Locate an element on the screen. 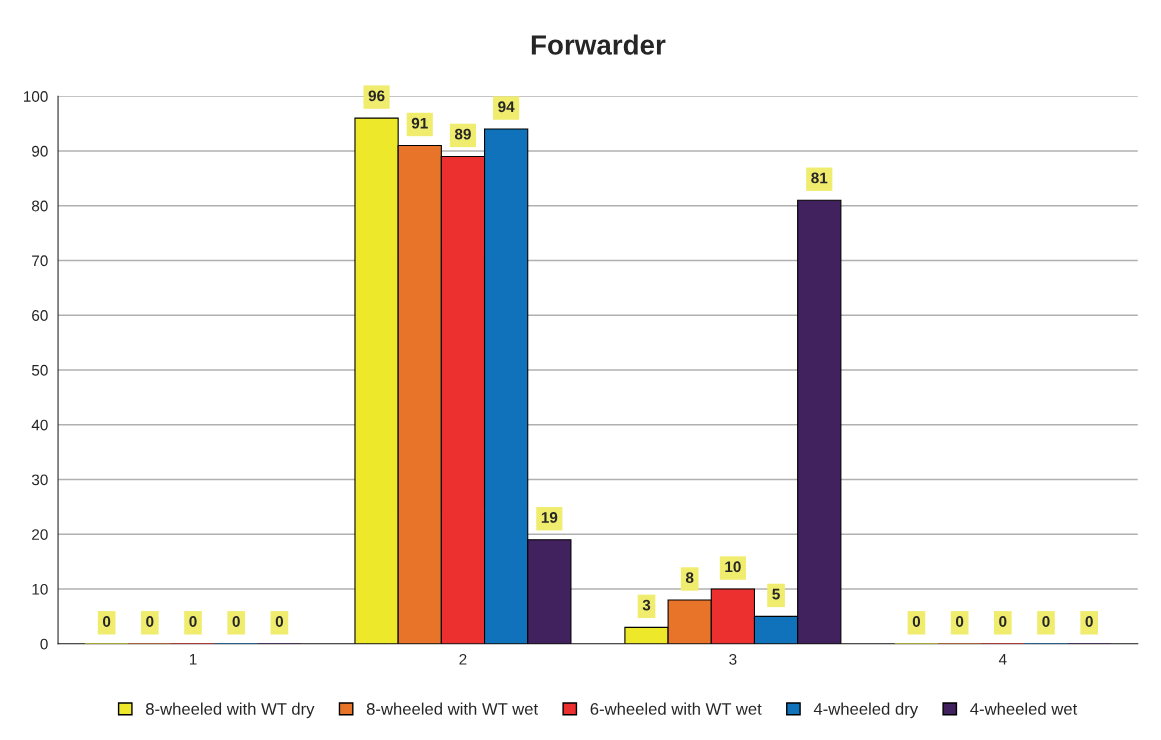  data-label: 91 is located at coordinates (419, 123).